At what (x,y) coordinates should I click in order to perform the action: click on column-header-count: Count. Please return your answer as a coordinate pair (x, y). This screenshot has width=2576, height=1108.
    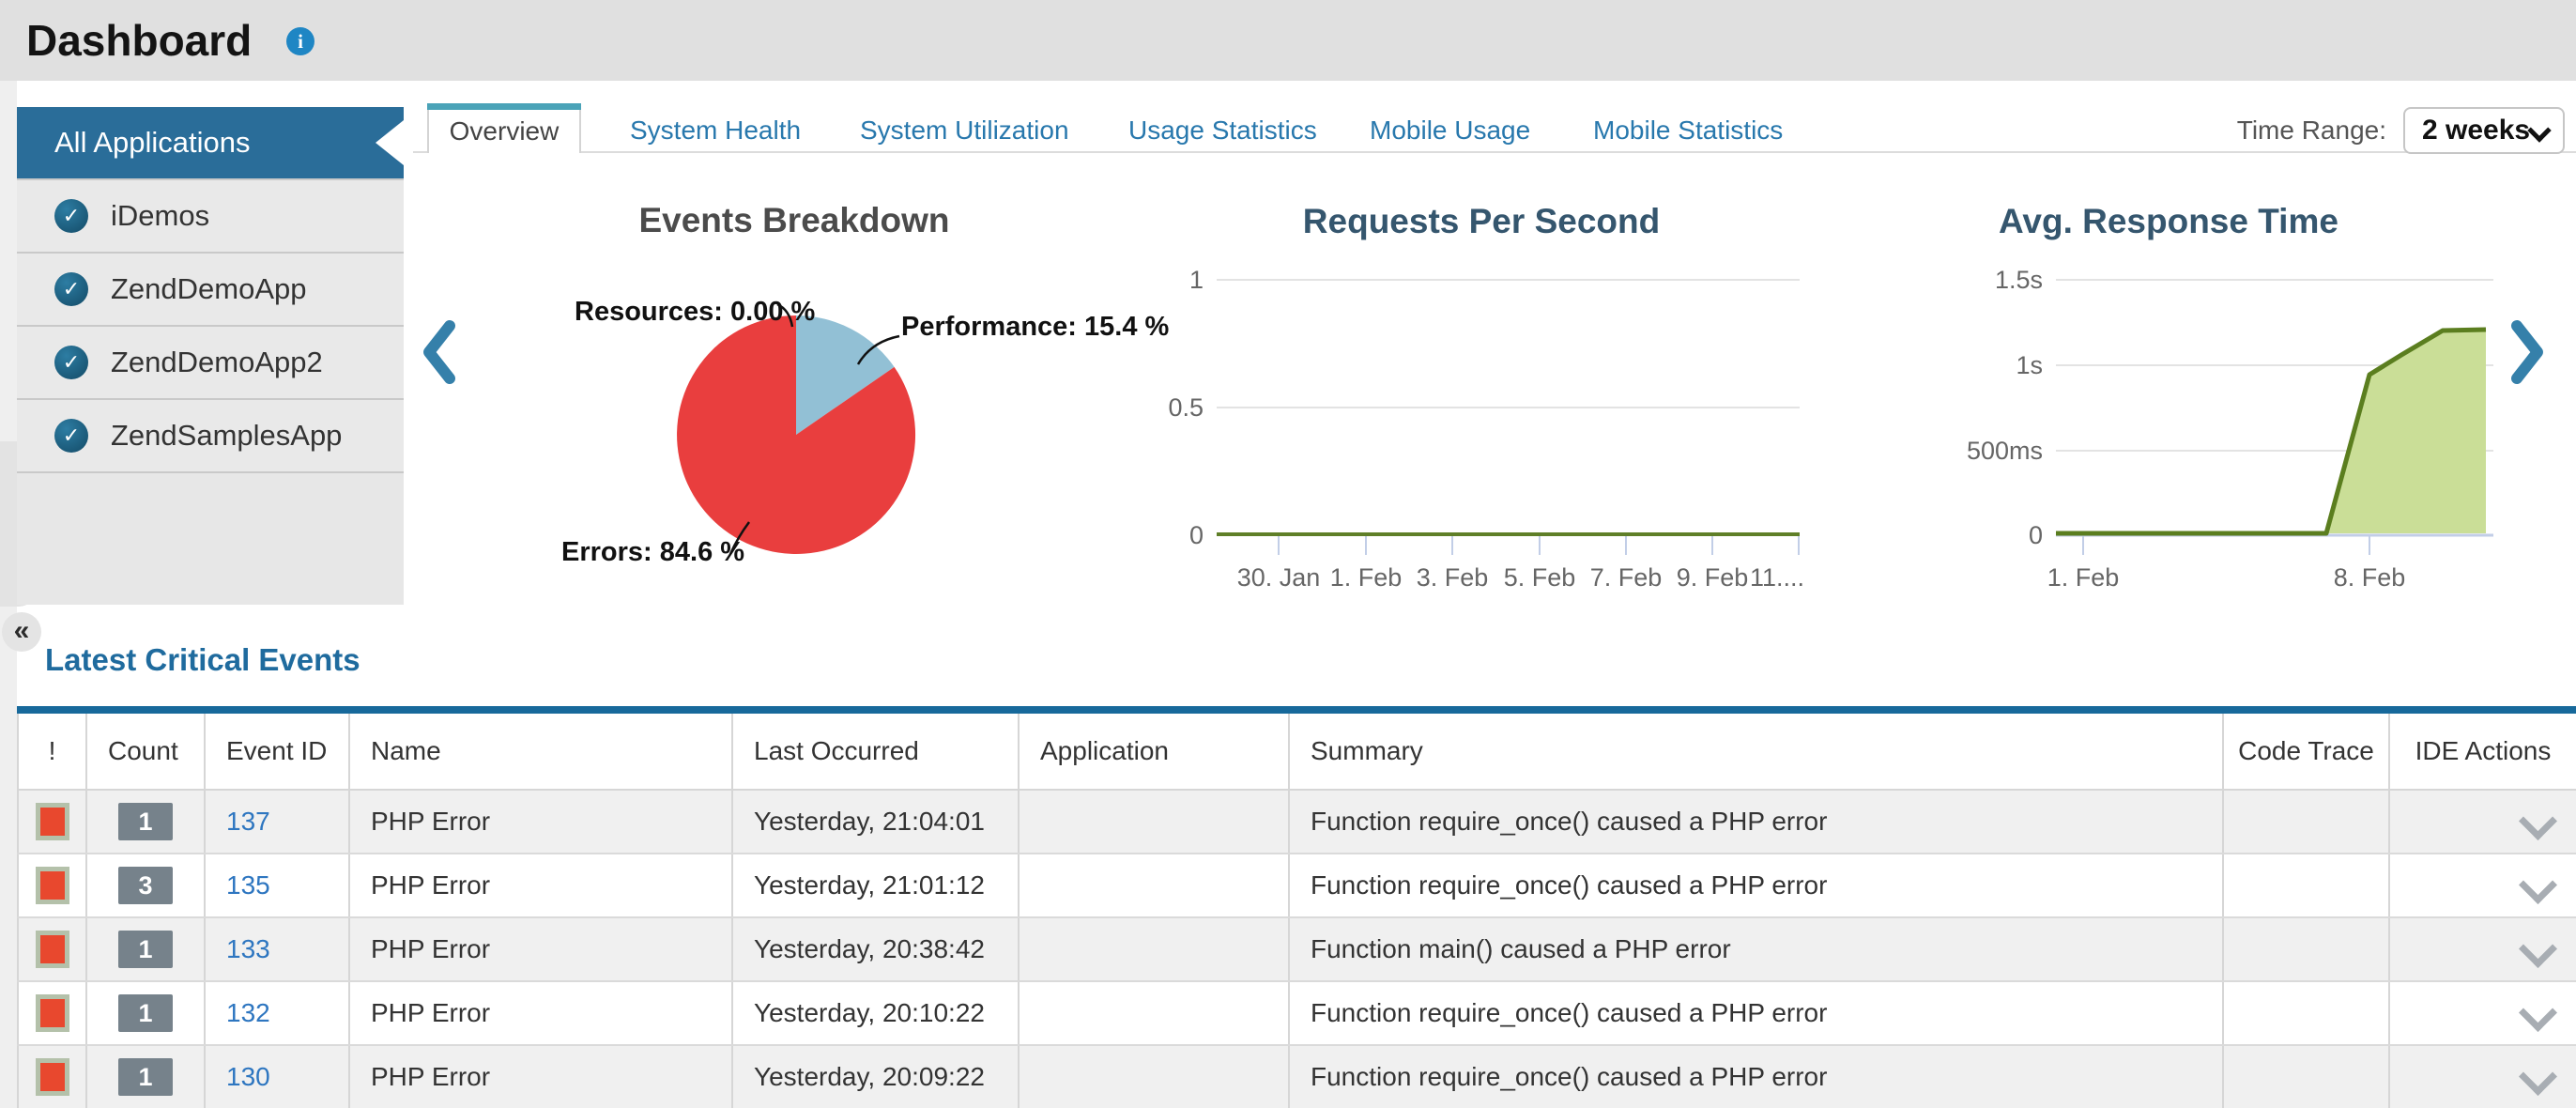
    Looking at the image, I should click on (145, 751).